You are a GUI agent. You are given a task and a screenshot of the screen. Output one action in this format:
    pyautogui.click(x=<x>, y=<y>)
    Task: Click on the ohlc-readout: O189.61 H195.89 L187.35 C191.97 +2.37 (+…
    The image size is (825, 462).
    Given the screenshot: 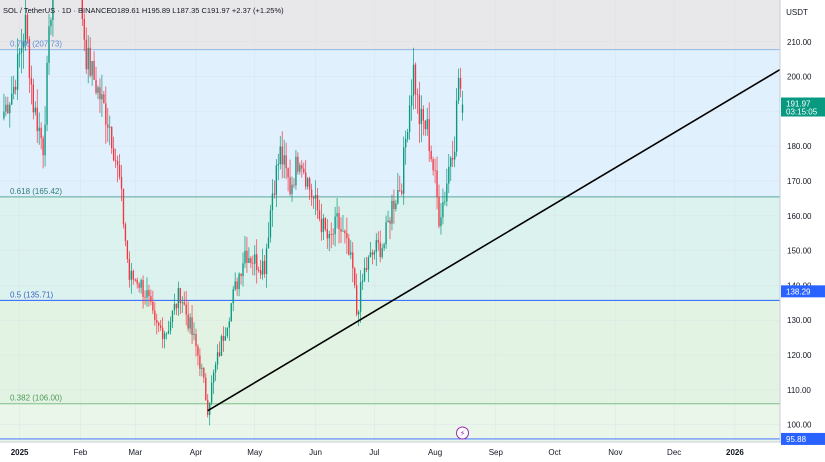 What is the action you would take?
    pyautogui.click(x=197, y=10)
    